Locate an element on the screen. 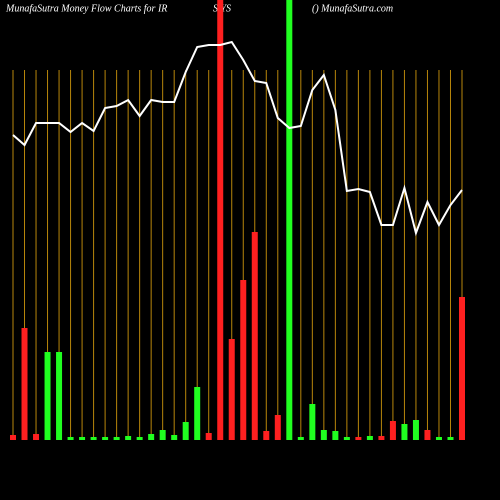 The height and width of the screenshot is (500, 500). chart-title: MunafaSutra Money Flow Charts for IR is located at coordinates (86, 8).